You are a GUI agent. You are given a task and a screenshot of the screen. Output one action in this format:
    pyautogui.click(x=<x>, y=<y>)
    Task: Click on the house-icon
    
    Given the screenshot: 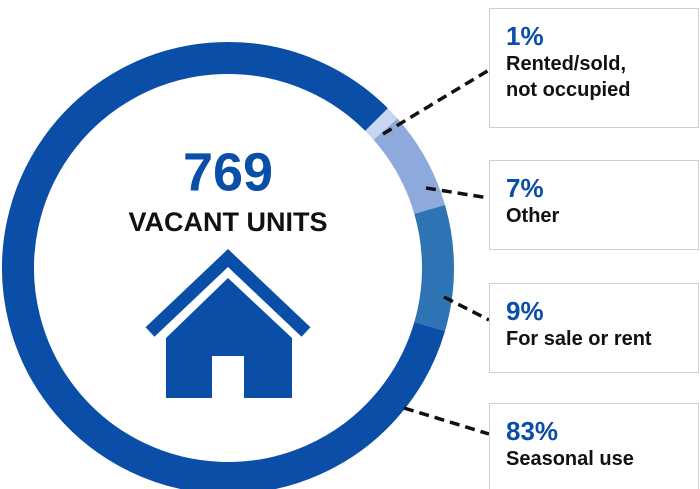 What is the action you would take?
    pyautogui.click(x=228, y=323)
    